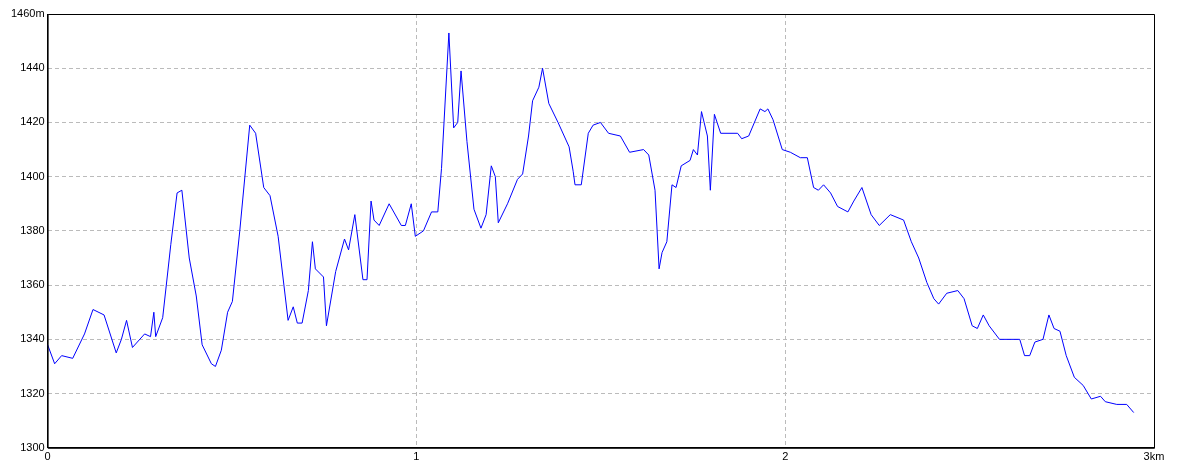 This screenshot has width=1184, height=473. What do you see at coordinates (32, 446) in the screenshot?
I see `y-tick-label: 1300` at bounding box center [32, 446].